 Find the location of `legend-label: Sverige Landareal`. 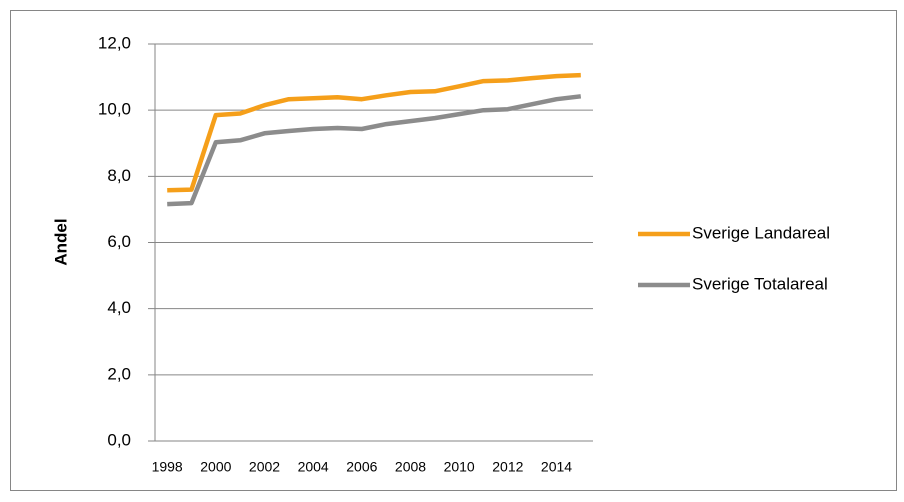

legend-label: Sverige Landareal is located at coordinates (761, 232).